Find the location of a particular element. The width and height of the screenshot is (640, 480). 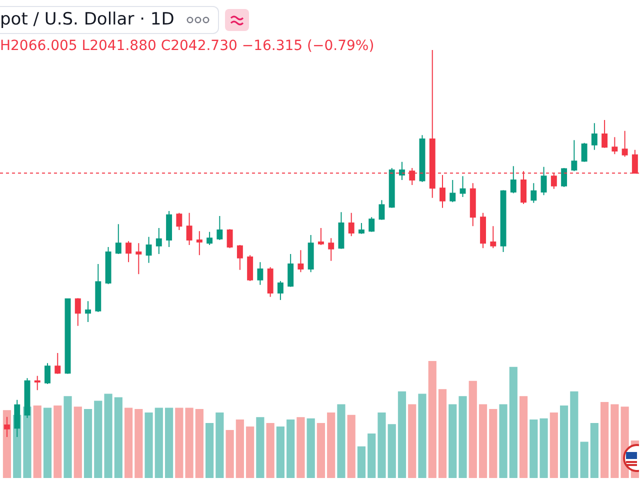

chart-title: pot / U.S. Dollar · 1D is located at coordinates (87, 20).